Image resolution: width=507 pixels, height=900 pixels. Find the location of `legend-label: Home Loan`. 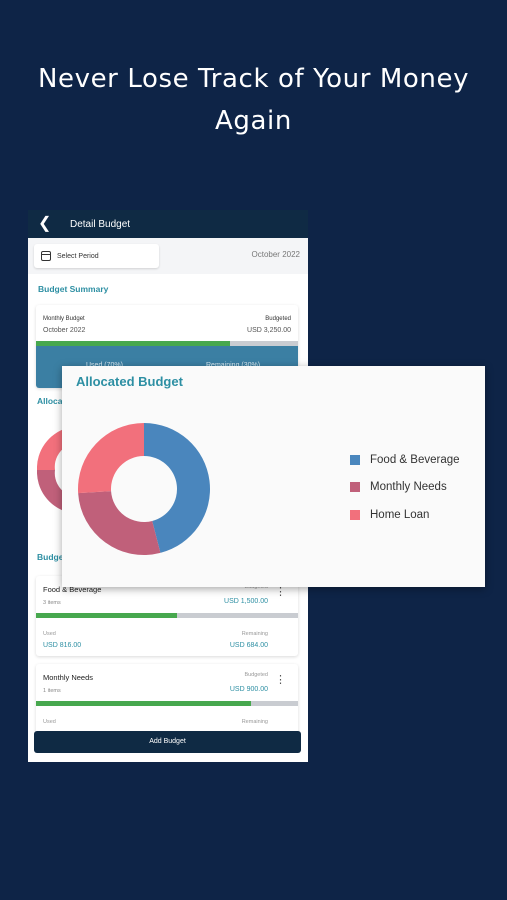

legend-label: Home Loan is located at coordinates (400, 514).